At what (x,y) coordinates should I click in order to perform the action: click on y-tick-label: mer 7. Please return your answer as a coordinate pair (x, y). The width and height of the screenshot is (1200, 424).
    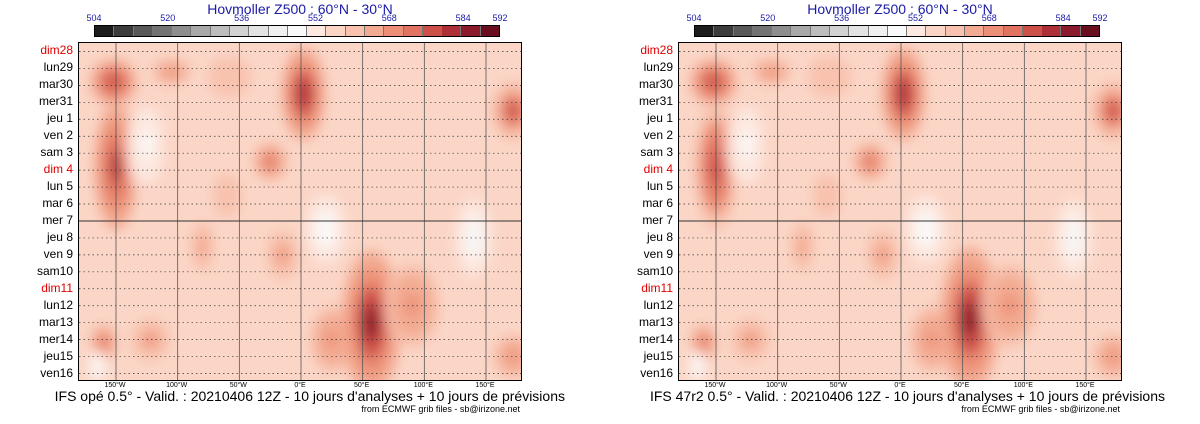
    Looking at the image, I should click on (657, 219).